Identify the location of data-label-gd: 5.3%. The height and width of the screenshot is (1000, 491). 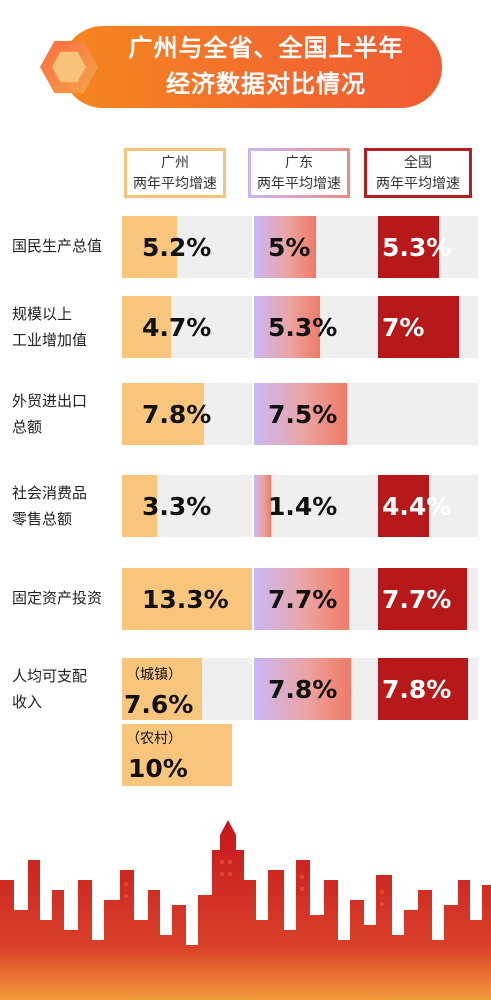
(303, 327).